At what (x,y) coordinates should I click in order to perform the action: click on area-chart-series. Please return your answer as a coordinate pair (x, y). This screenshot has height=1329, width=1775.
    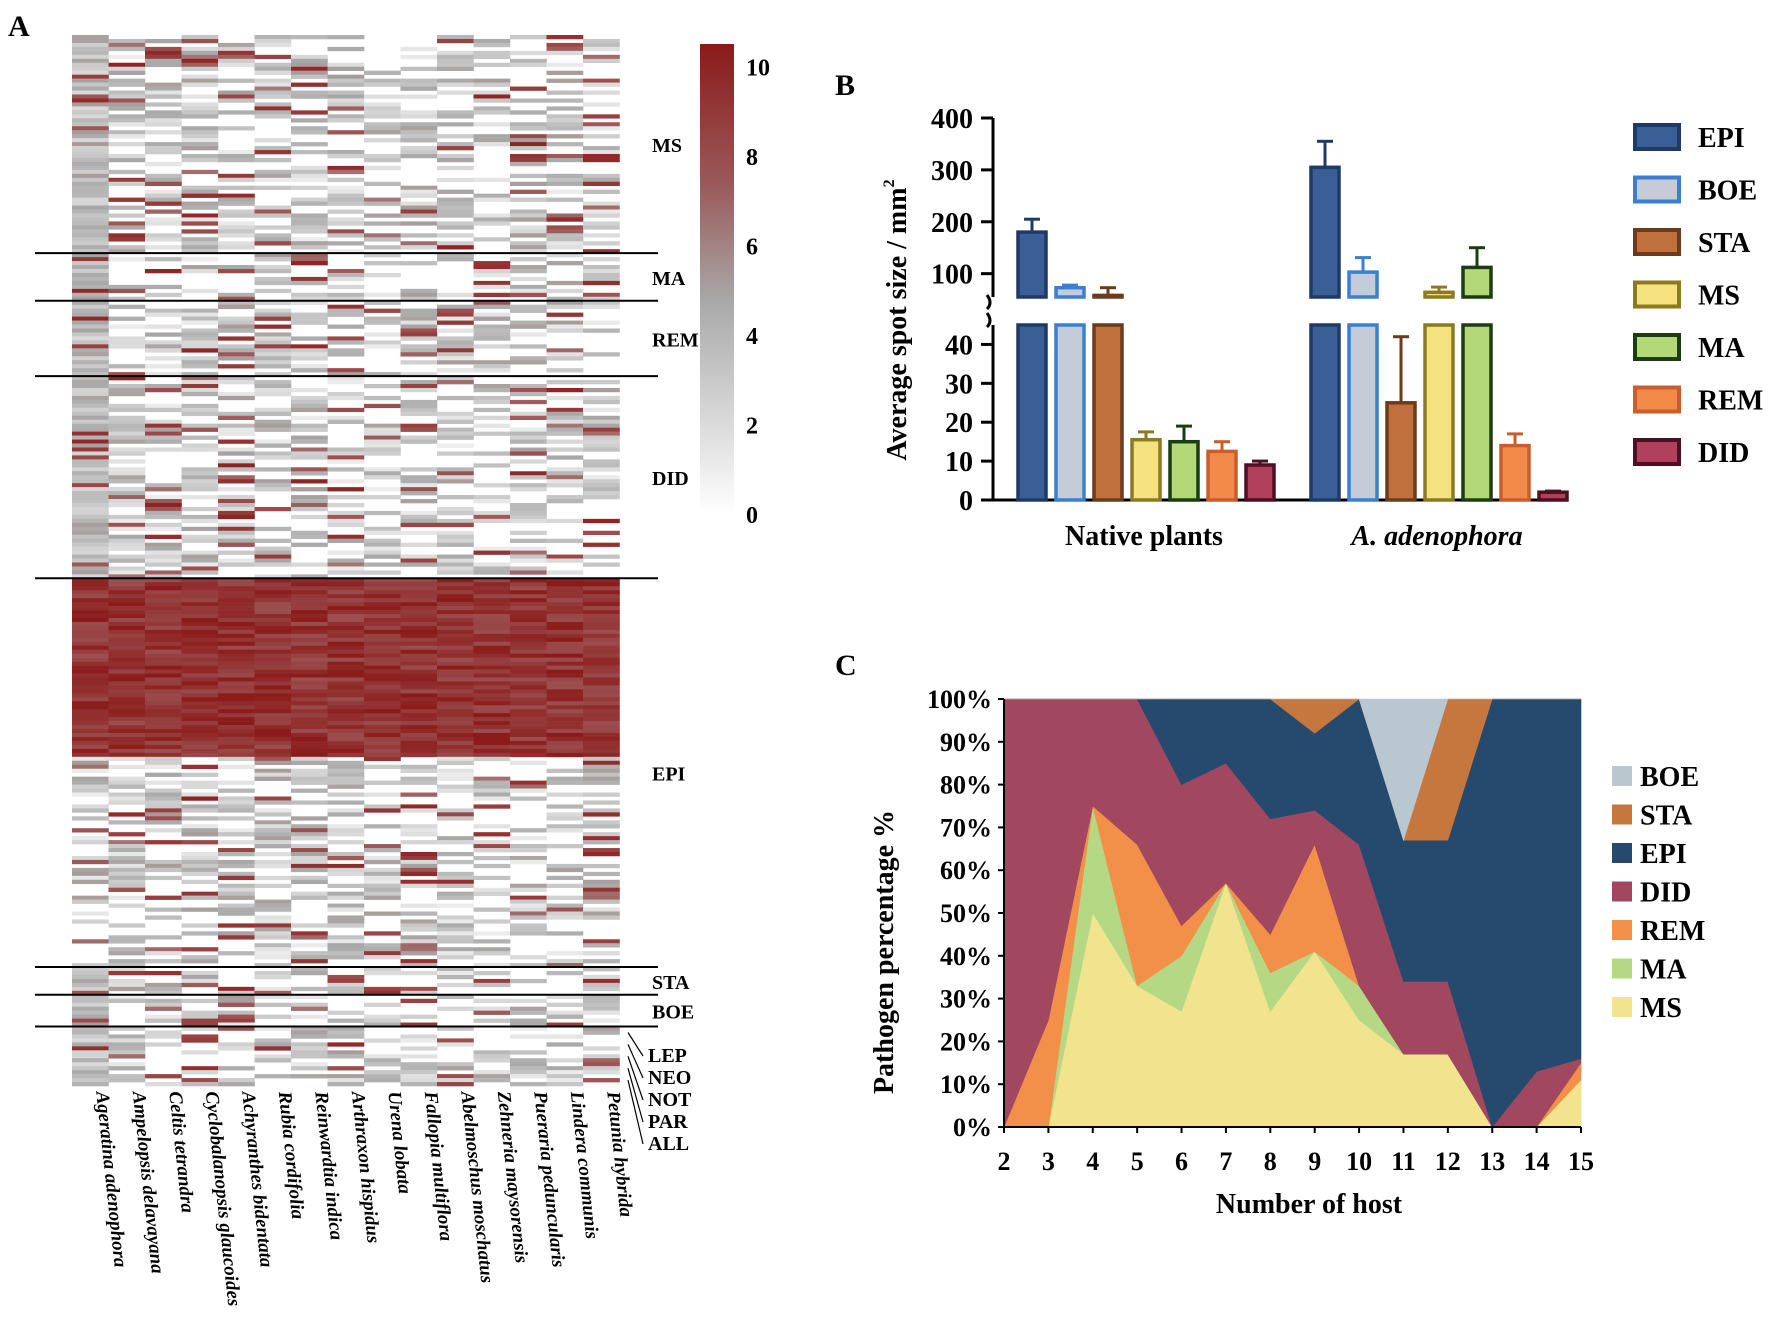
    Looking at the image, I should click on (1292, 913).